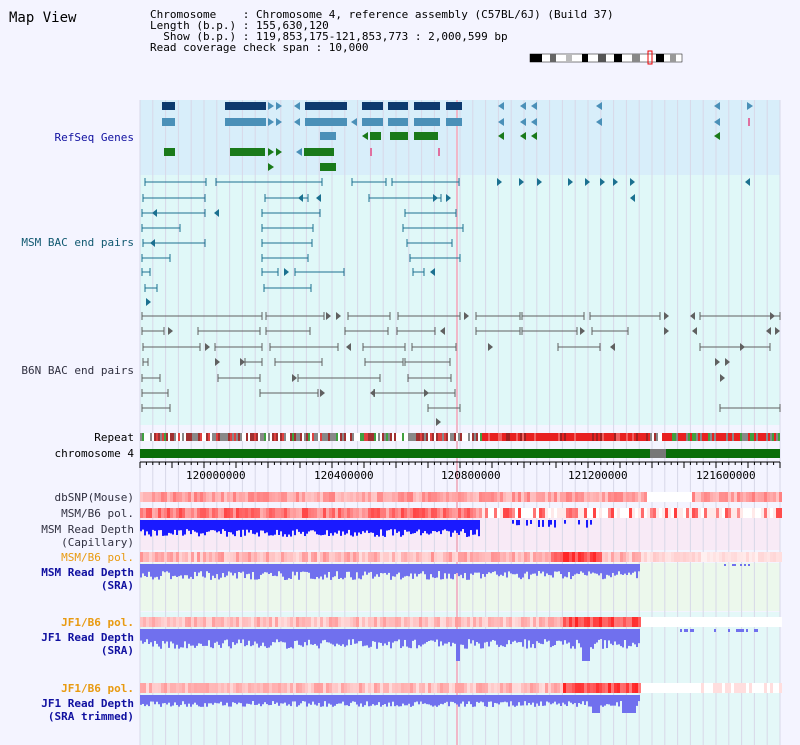  I want to click on ideogram-band, so click(536, 58).